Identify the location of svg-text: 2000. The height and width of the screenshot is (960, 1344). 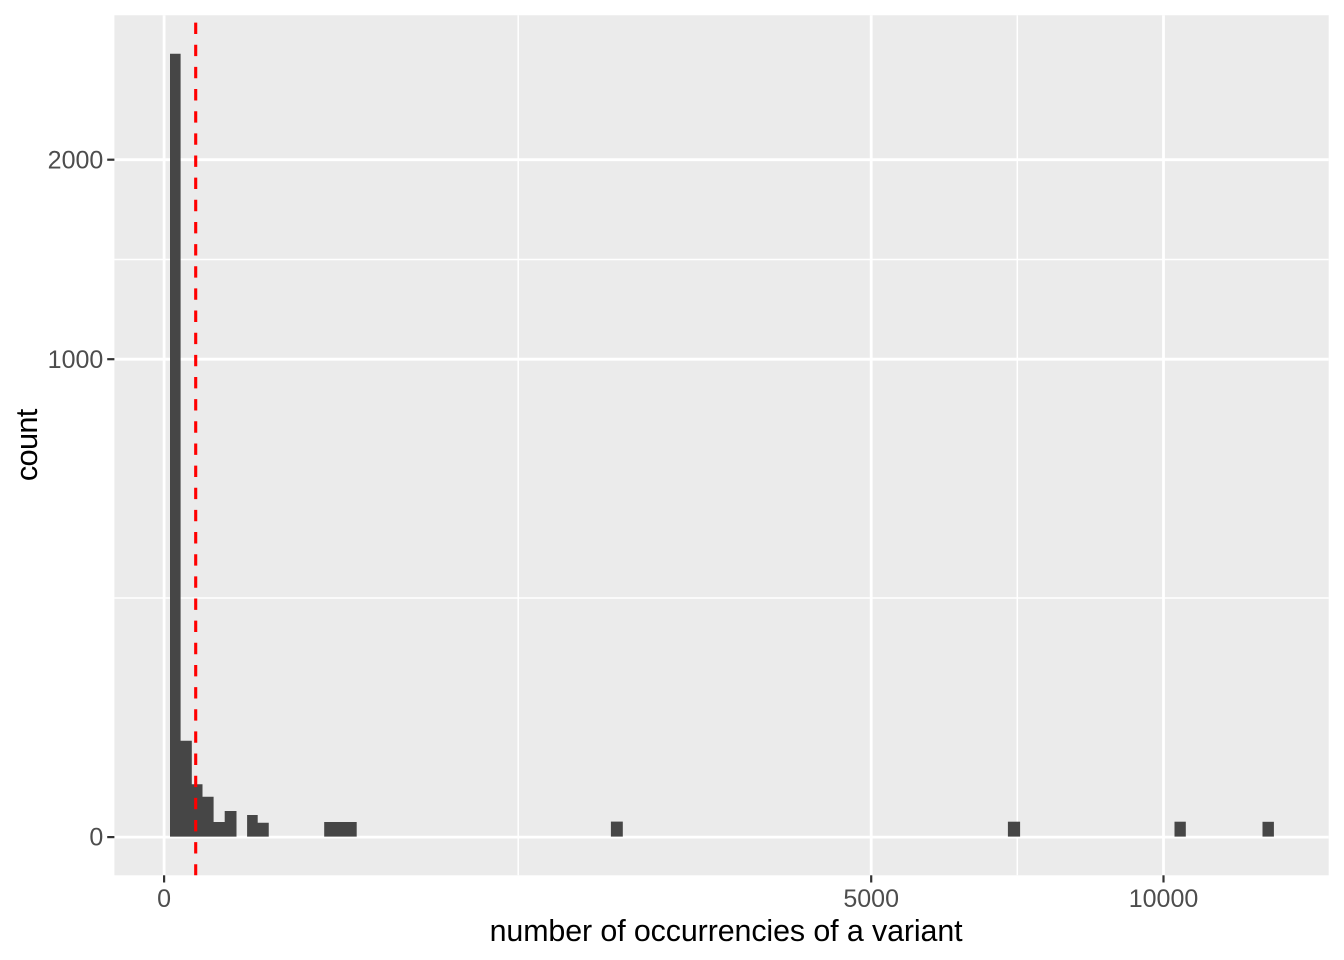
(76, 161).